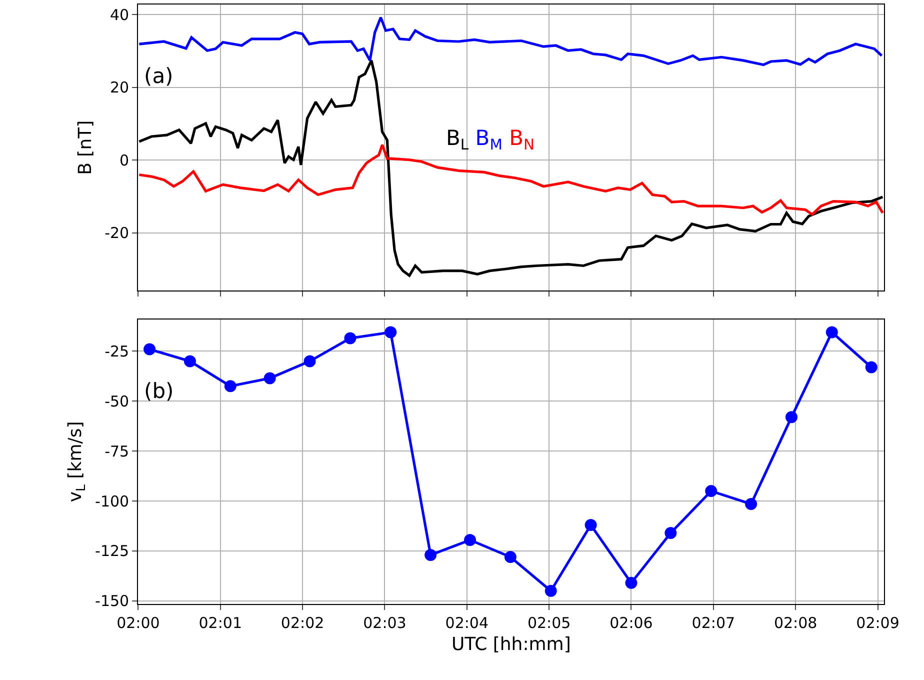 The height and width of the screenshot is (680, 924). What do you see at coordinates (112, 551) in the screenshot?
I see `y-tick-label: -125` at bounding box center [112, 551].